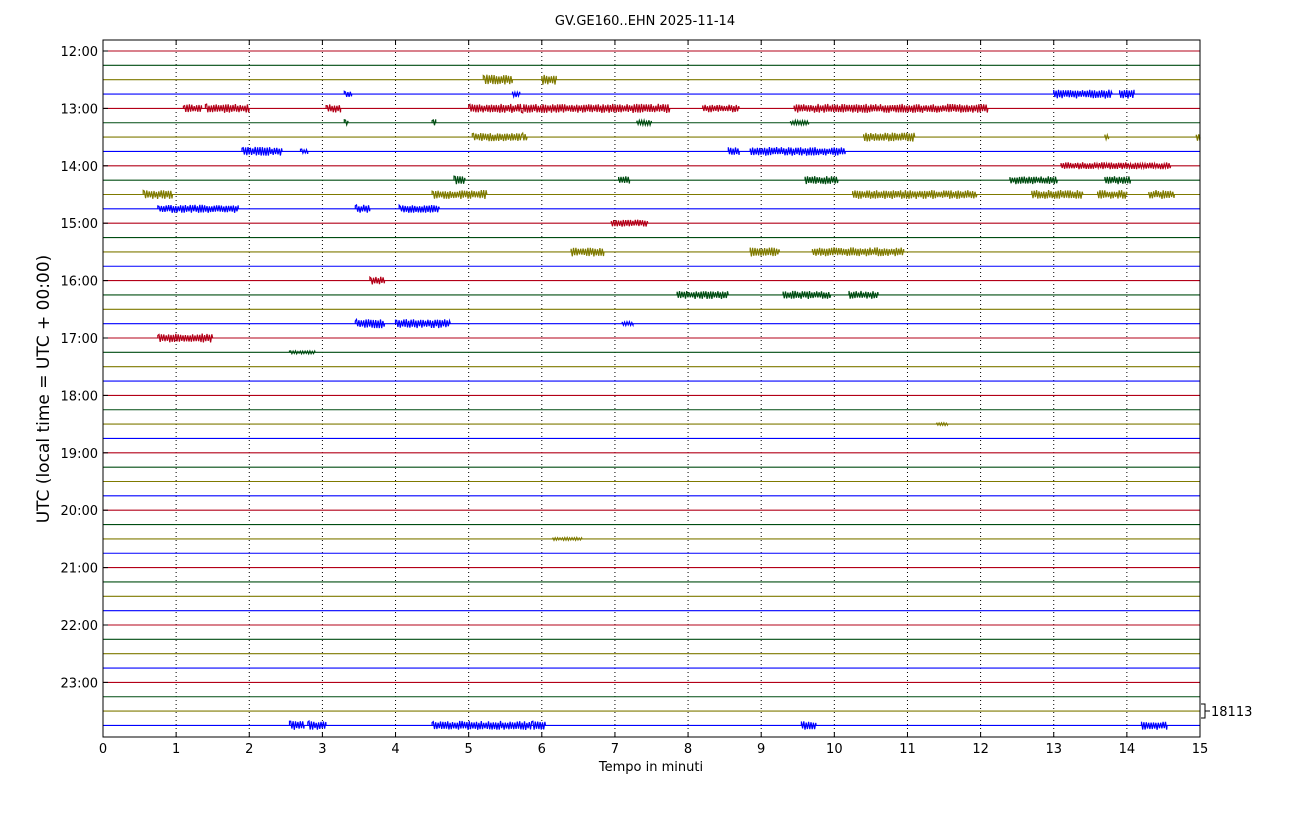 This screenshot has height=819, width=1290. I want to click on x-tick-label: 7, so click(615, 749).